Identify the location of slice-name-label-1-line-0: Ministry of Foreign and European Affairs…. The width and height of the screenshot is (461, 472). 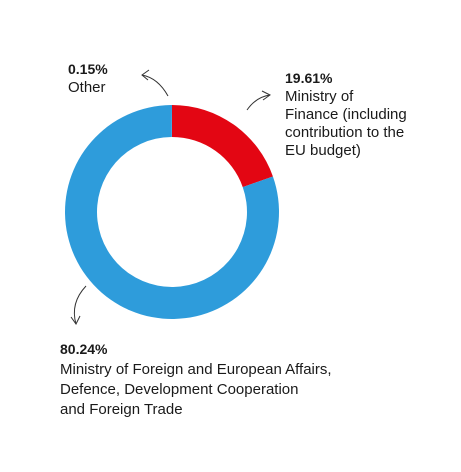
(196, 369).